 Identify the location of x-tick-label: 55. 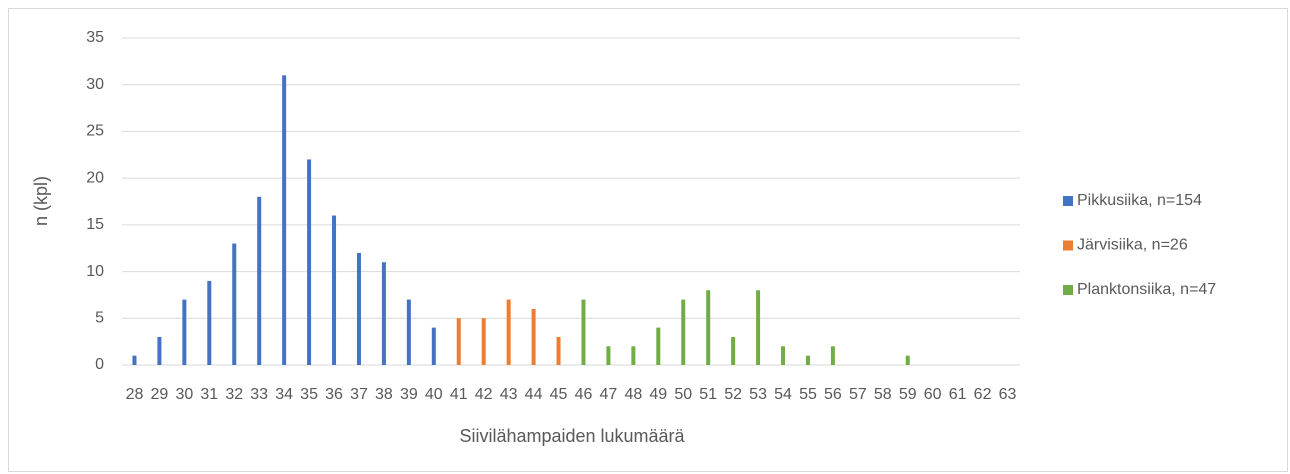
(808, 394).